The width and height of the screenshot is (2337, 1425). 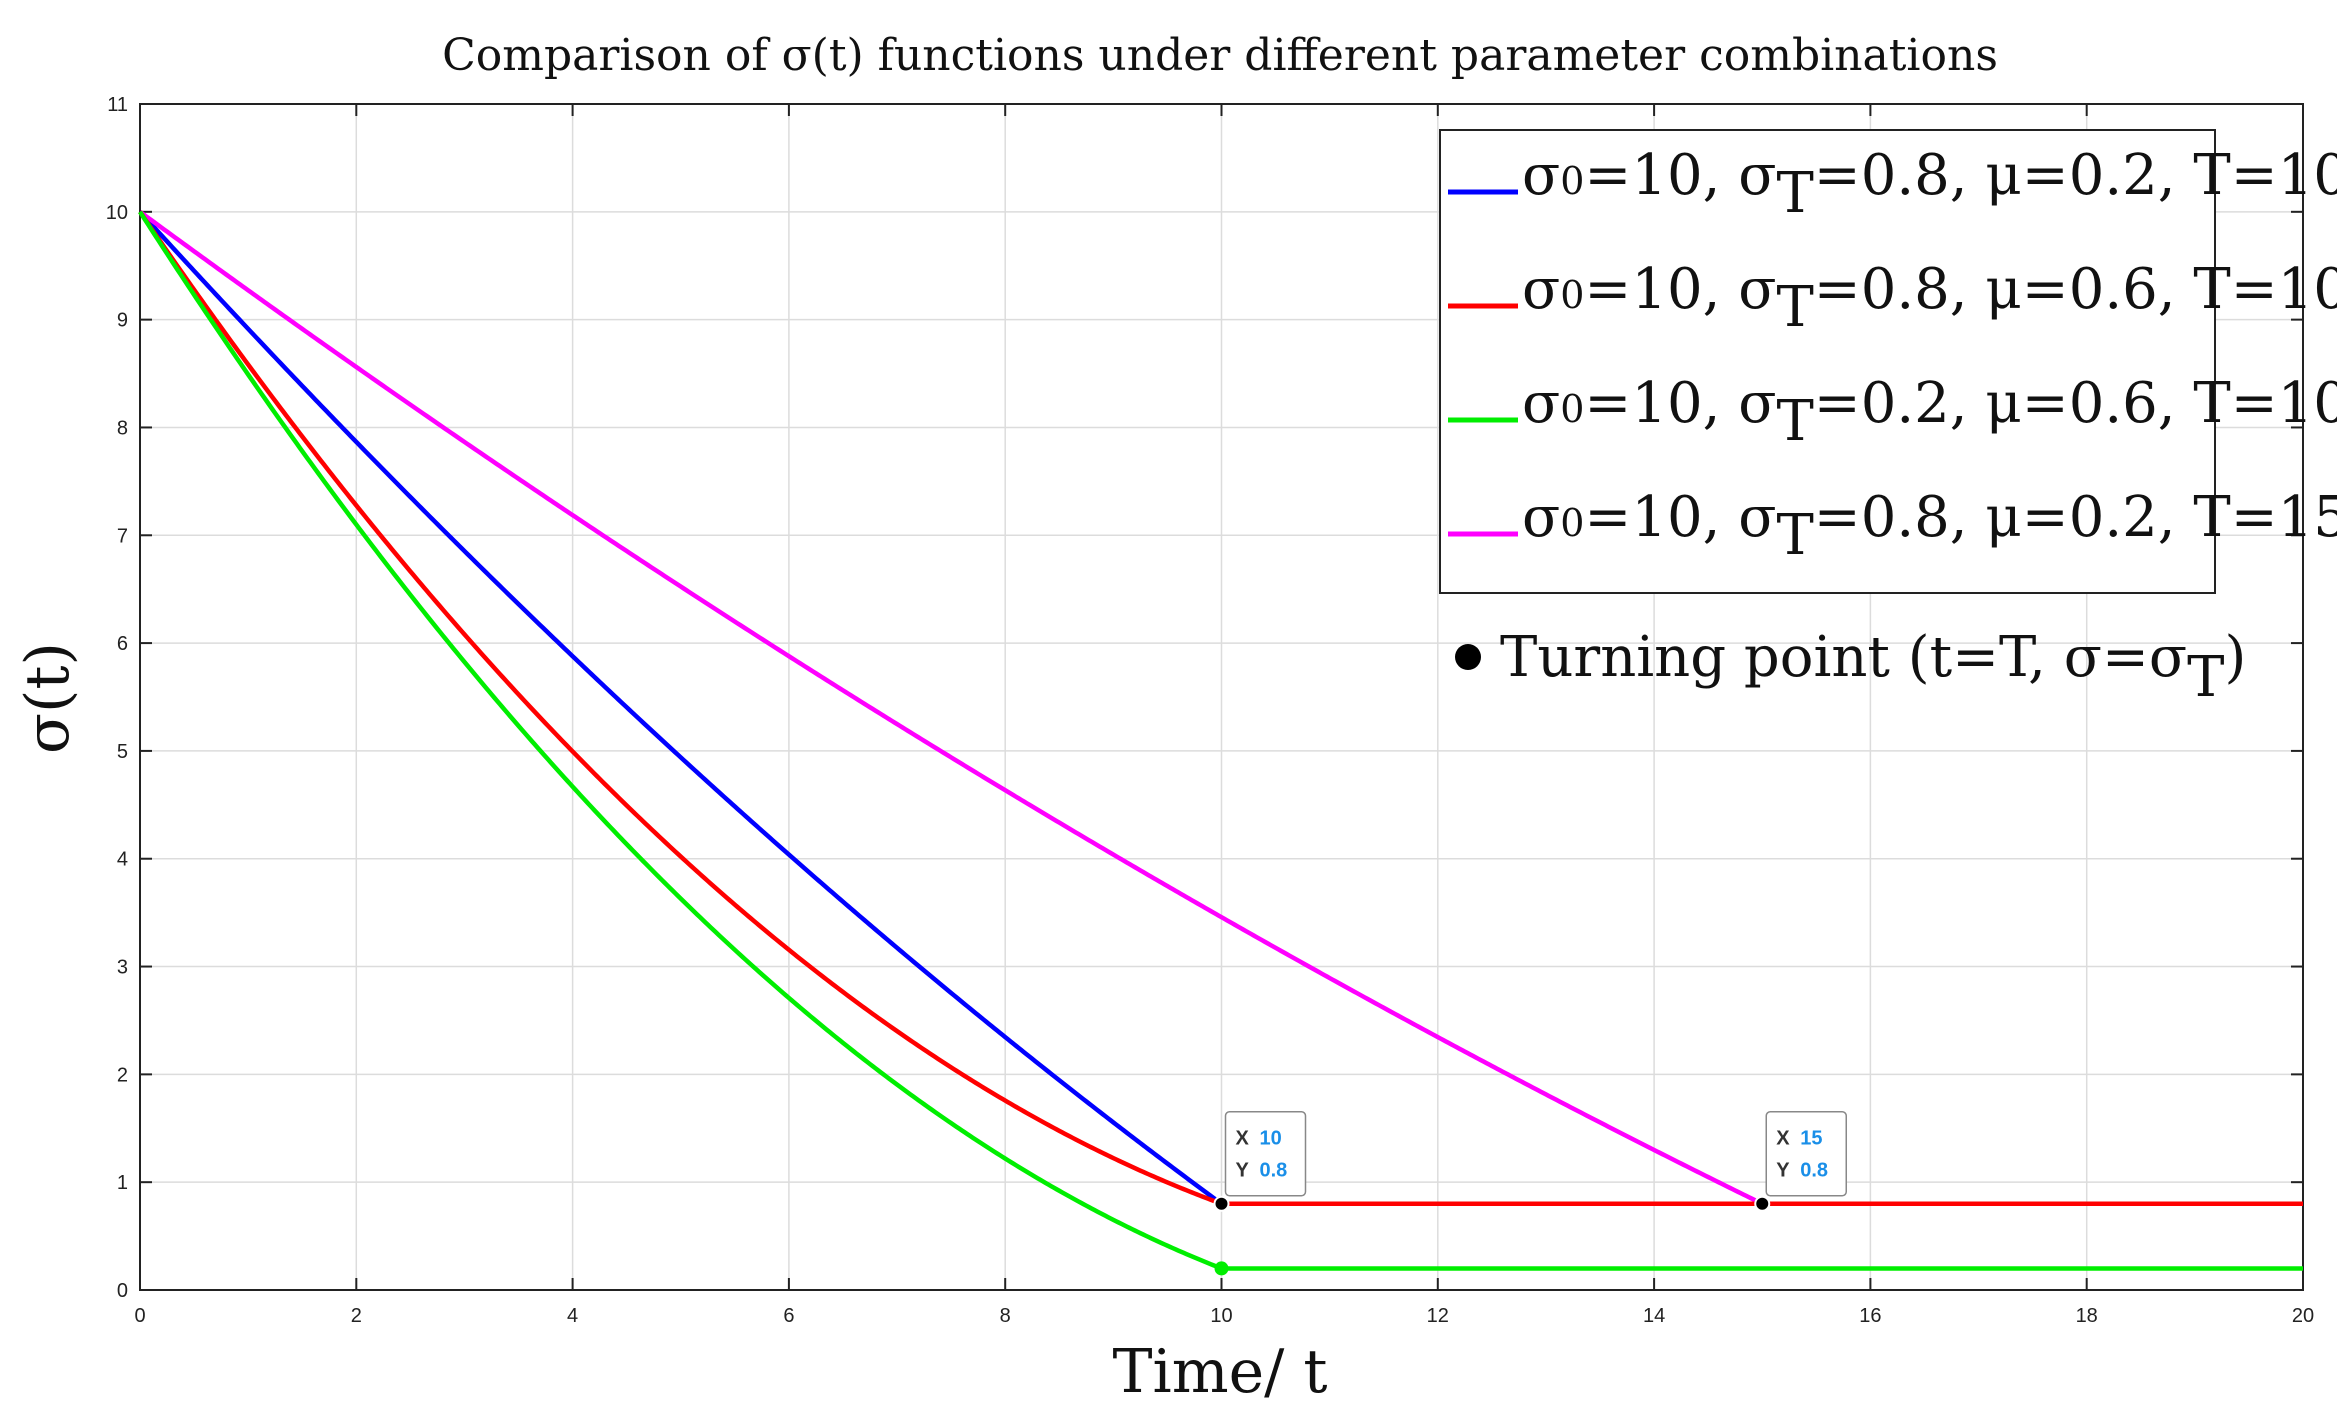 What do you see at coordinates (117, 213) in the screenshot?
I see `y-tick-label: 10` at bounding box center [117, 213].